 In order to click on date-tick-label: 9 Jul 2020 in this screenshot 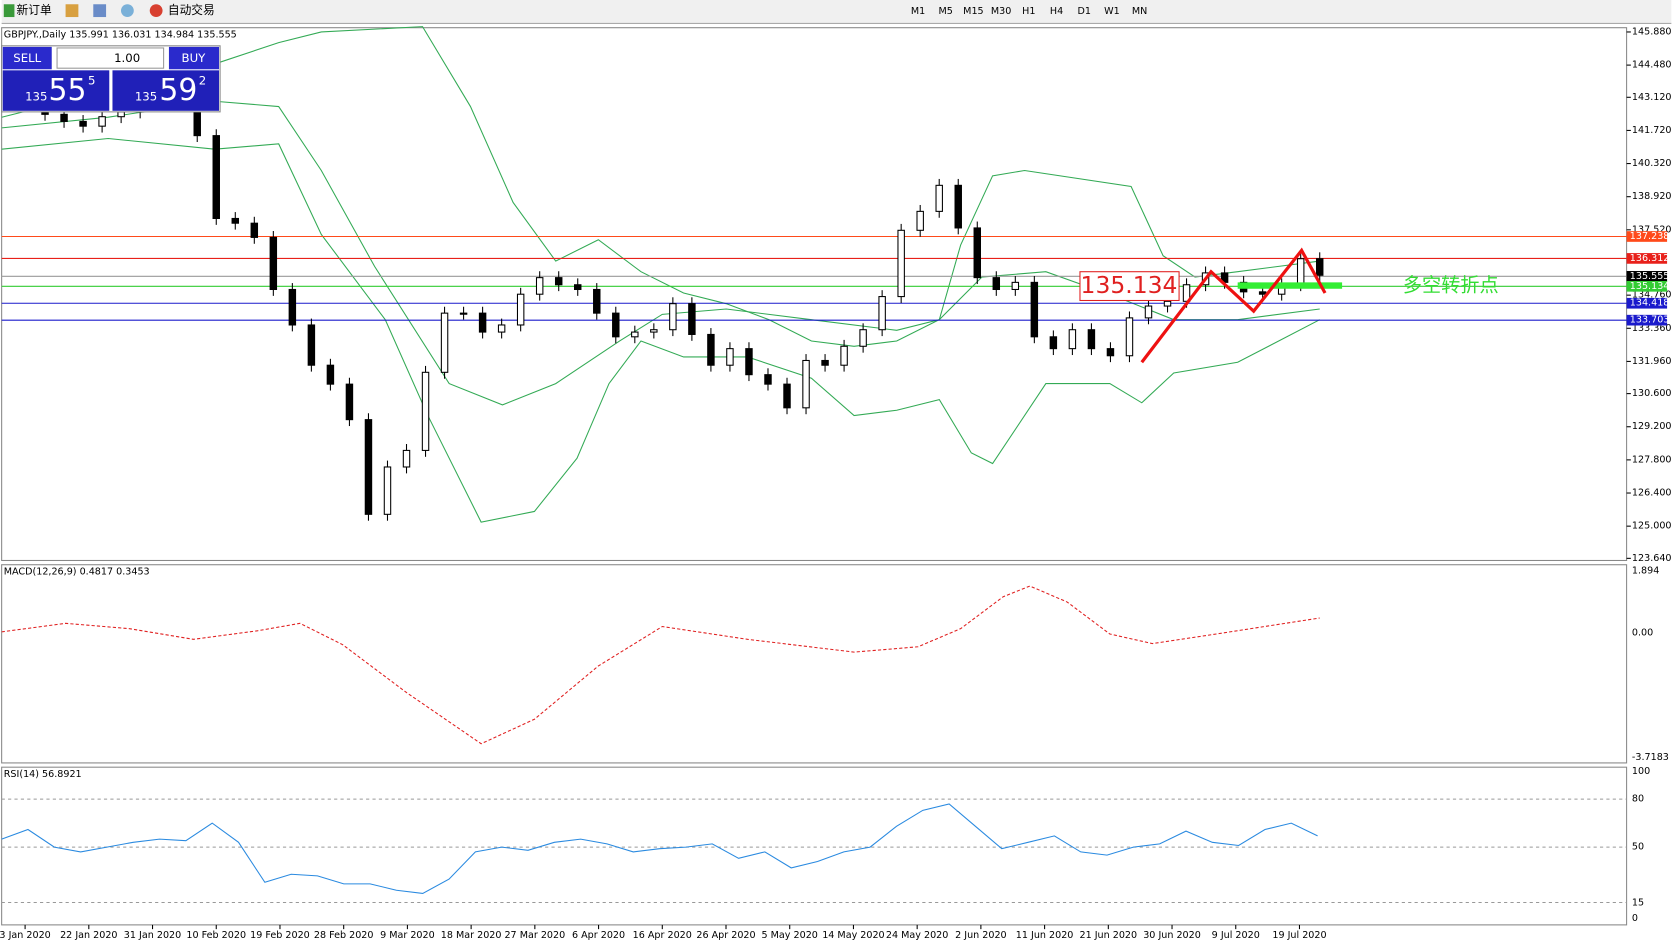, I will do `click(1236, 935)`.